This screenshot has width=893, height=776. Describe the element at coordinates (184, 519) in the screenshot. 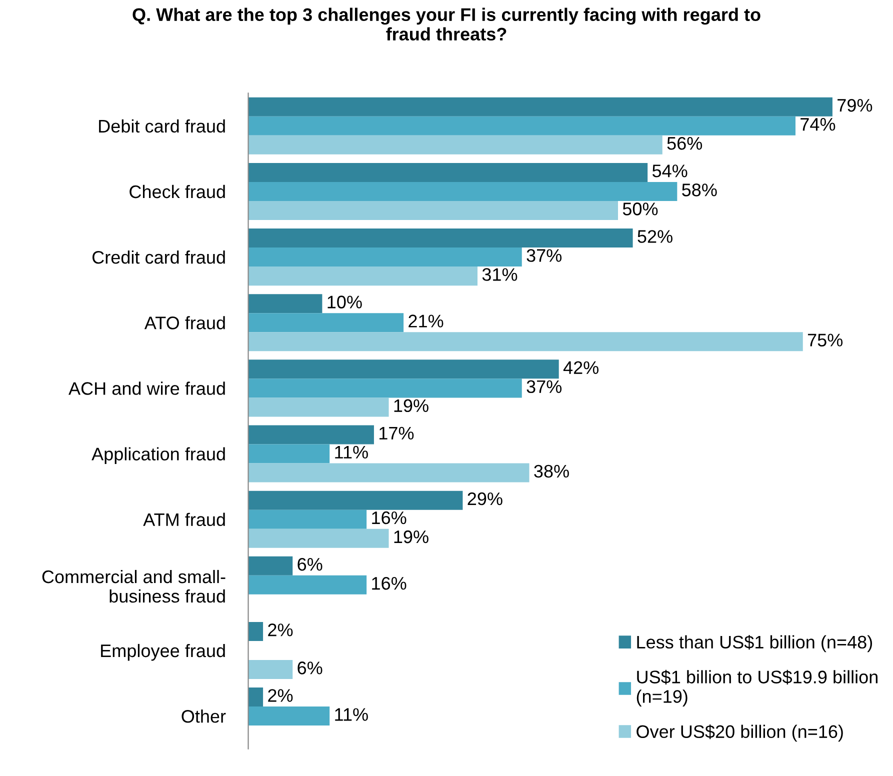

I see `y-tick-label: ATM fraud` at that location.